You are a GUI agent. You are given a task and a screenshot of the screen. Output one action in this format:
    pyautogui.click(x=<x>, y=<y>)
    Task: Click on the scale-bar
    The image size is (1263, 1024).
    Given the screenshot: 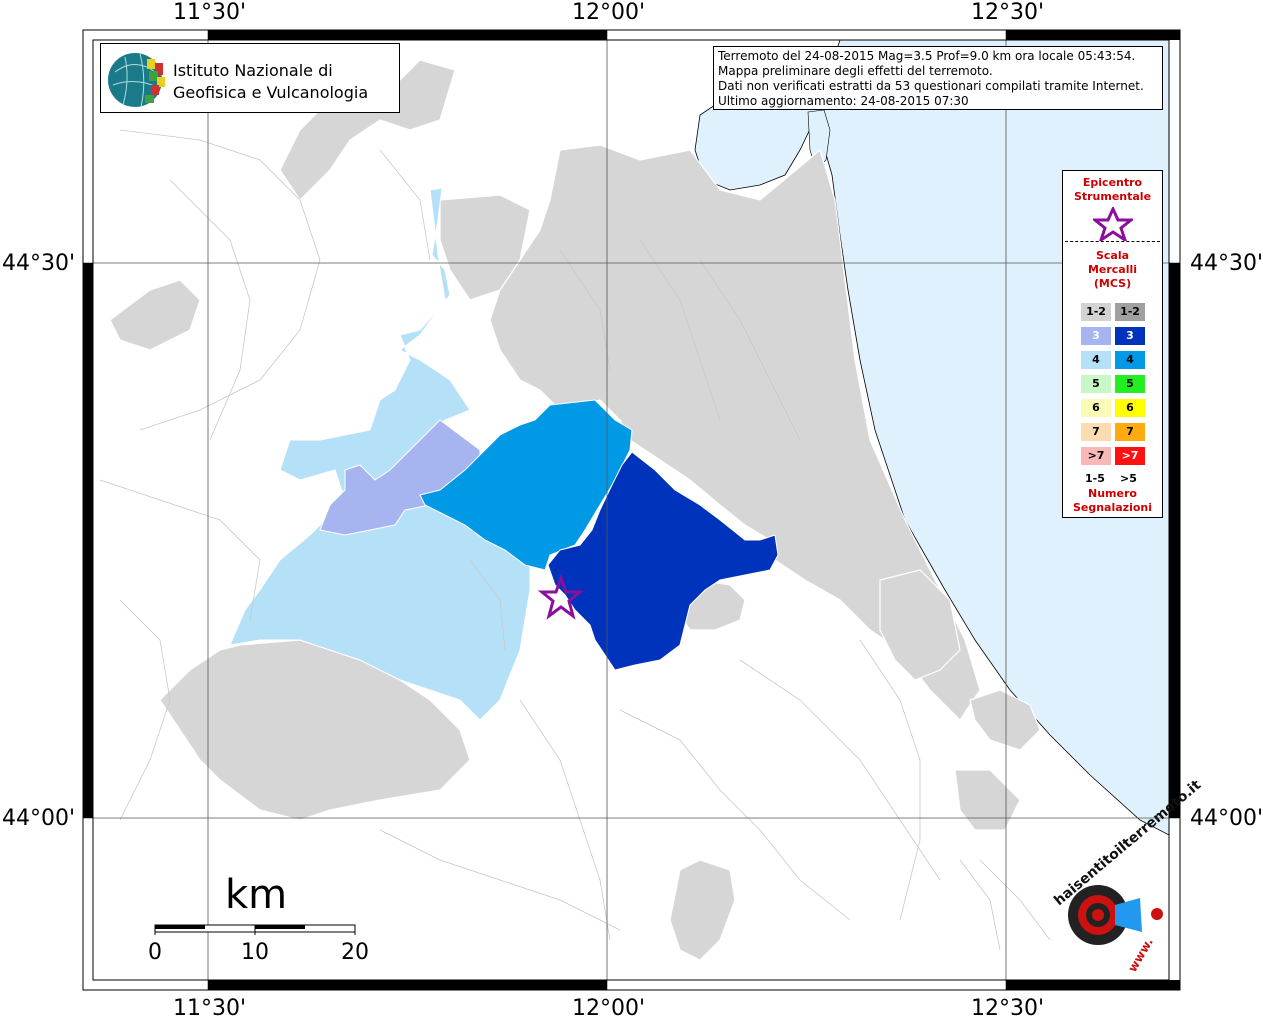 What is the action you would take?
    pyautogui.click(x=255, y=929)
    